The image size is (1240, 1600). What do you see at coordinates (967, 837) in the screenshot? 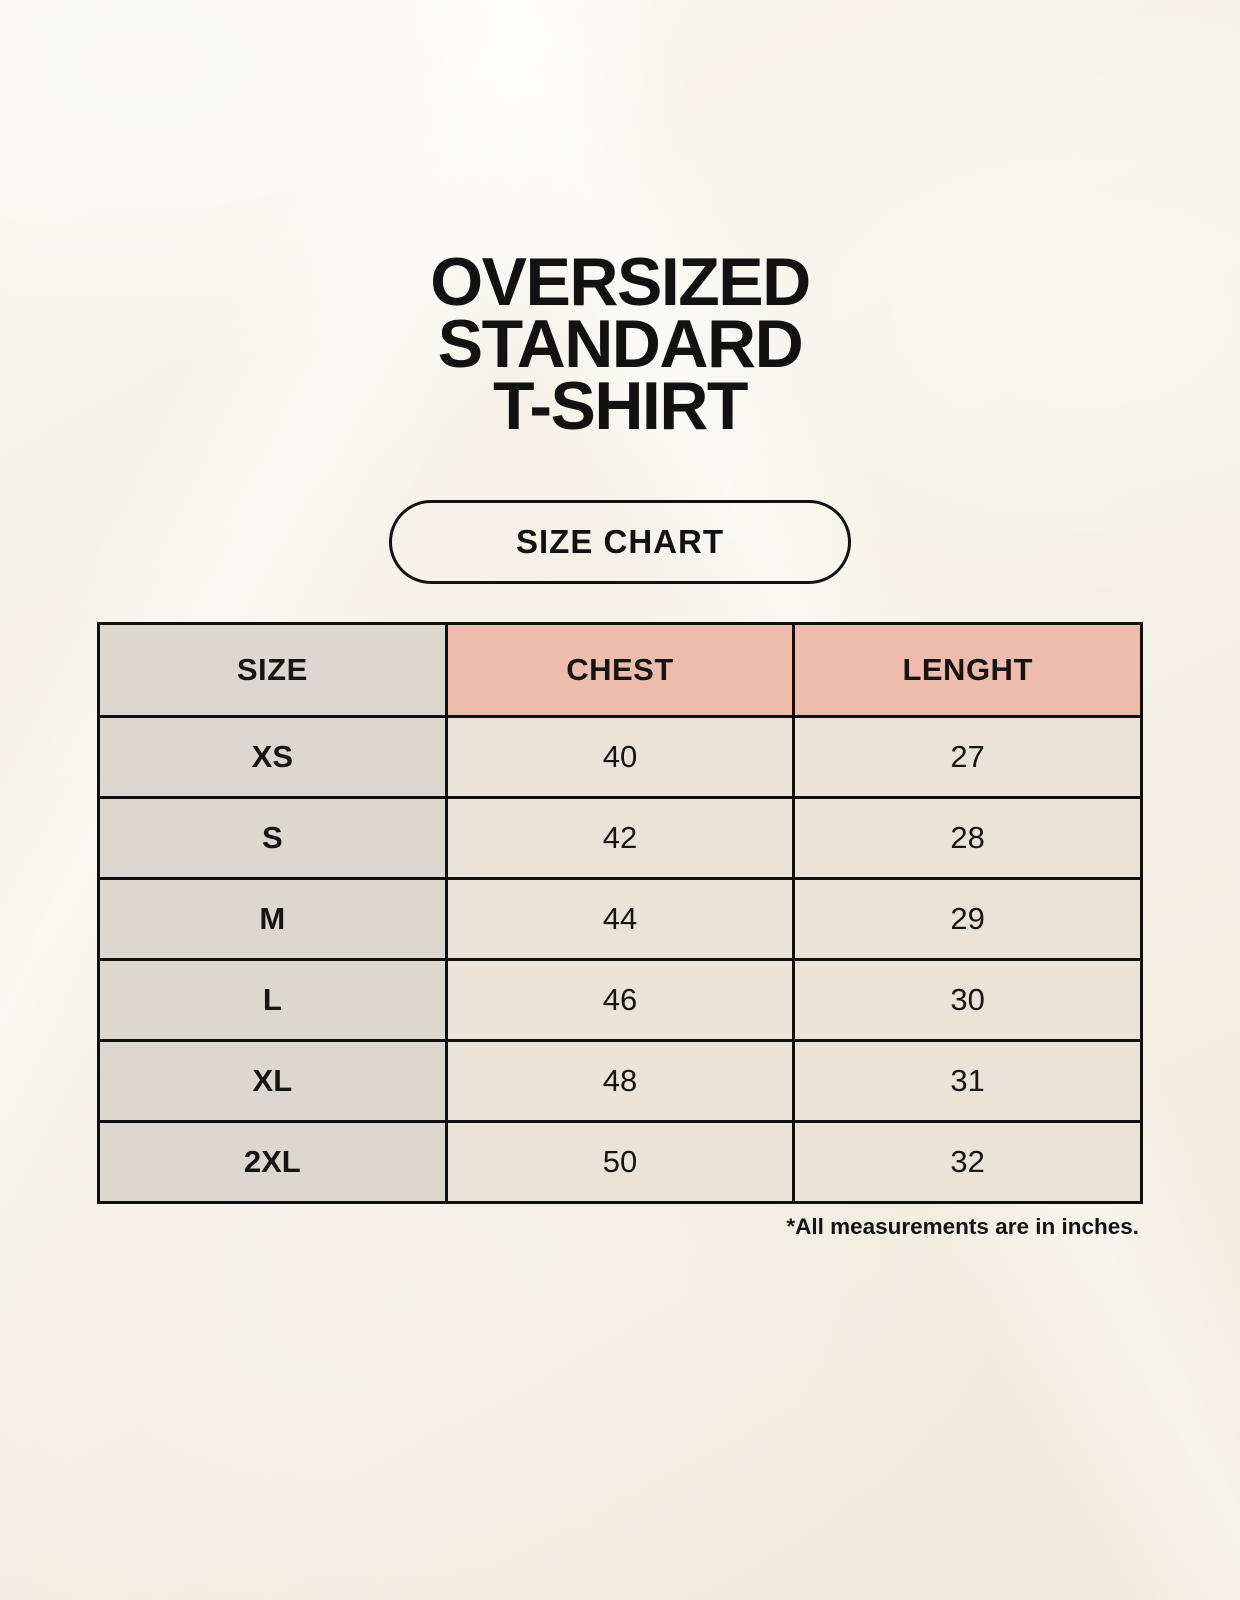
I see `length-cell: 28` at bounding box center [967, 837].